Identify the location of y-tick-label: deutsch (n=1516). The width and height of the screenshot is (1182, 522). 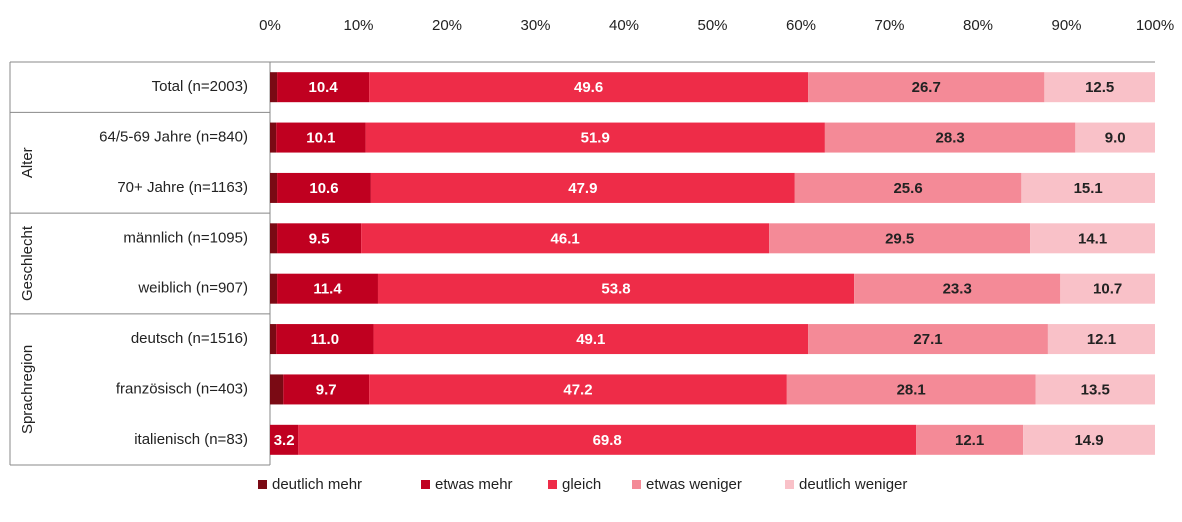
(189, 338).